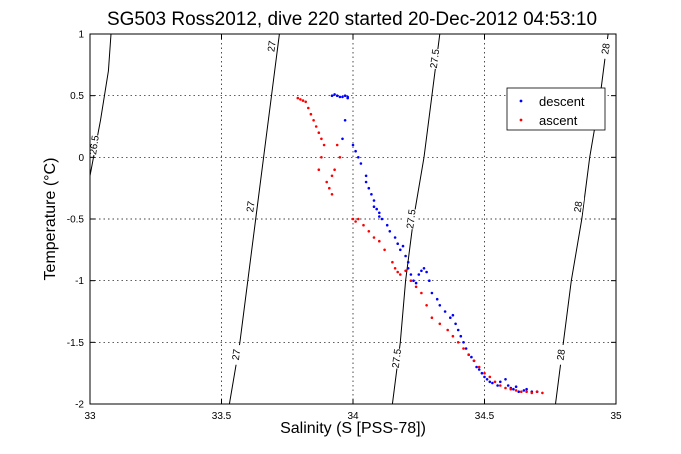 Image resolution: width=681 pixels, height=454 pixels. I want to click on x-tick-label: 34.5, so click(485, 416).